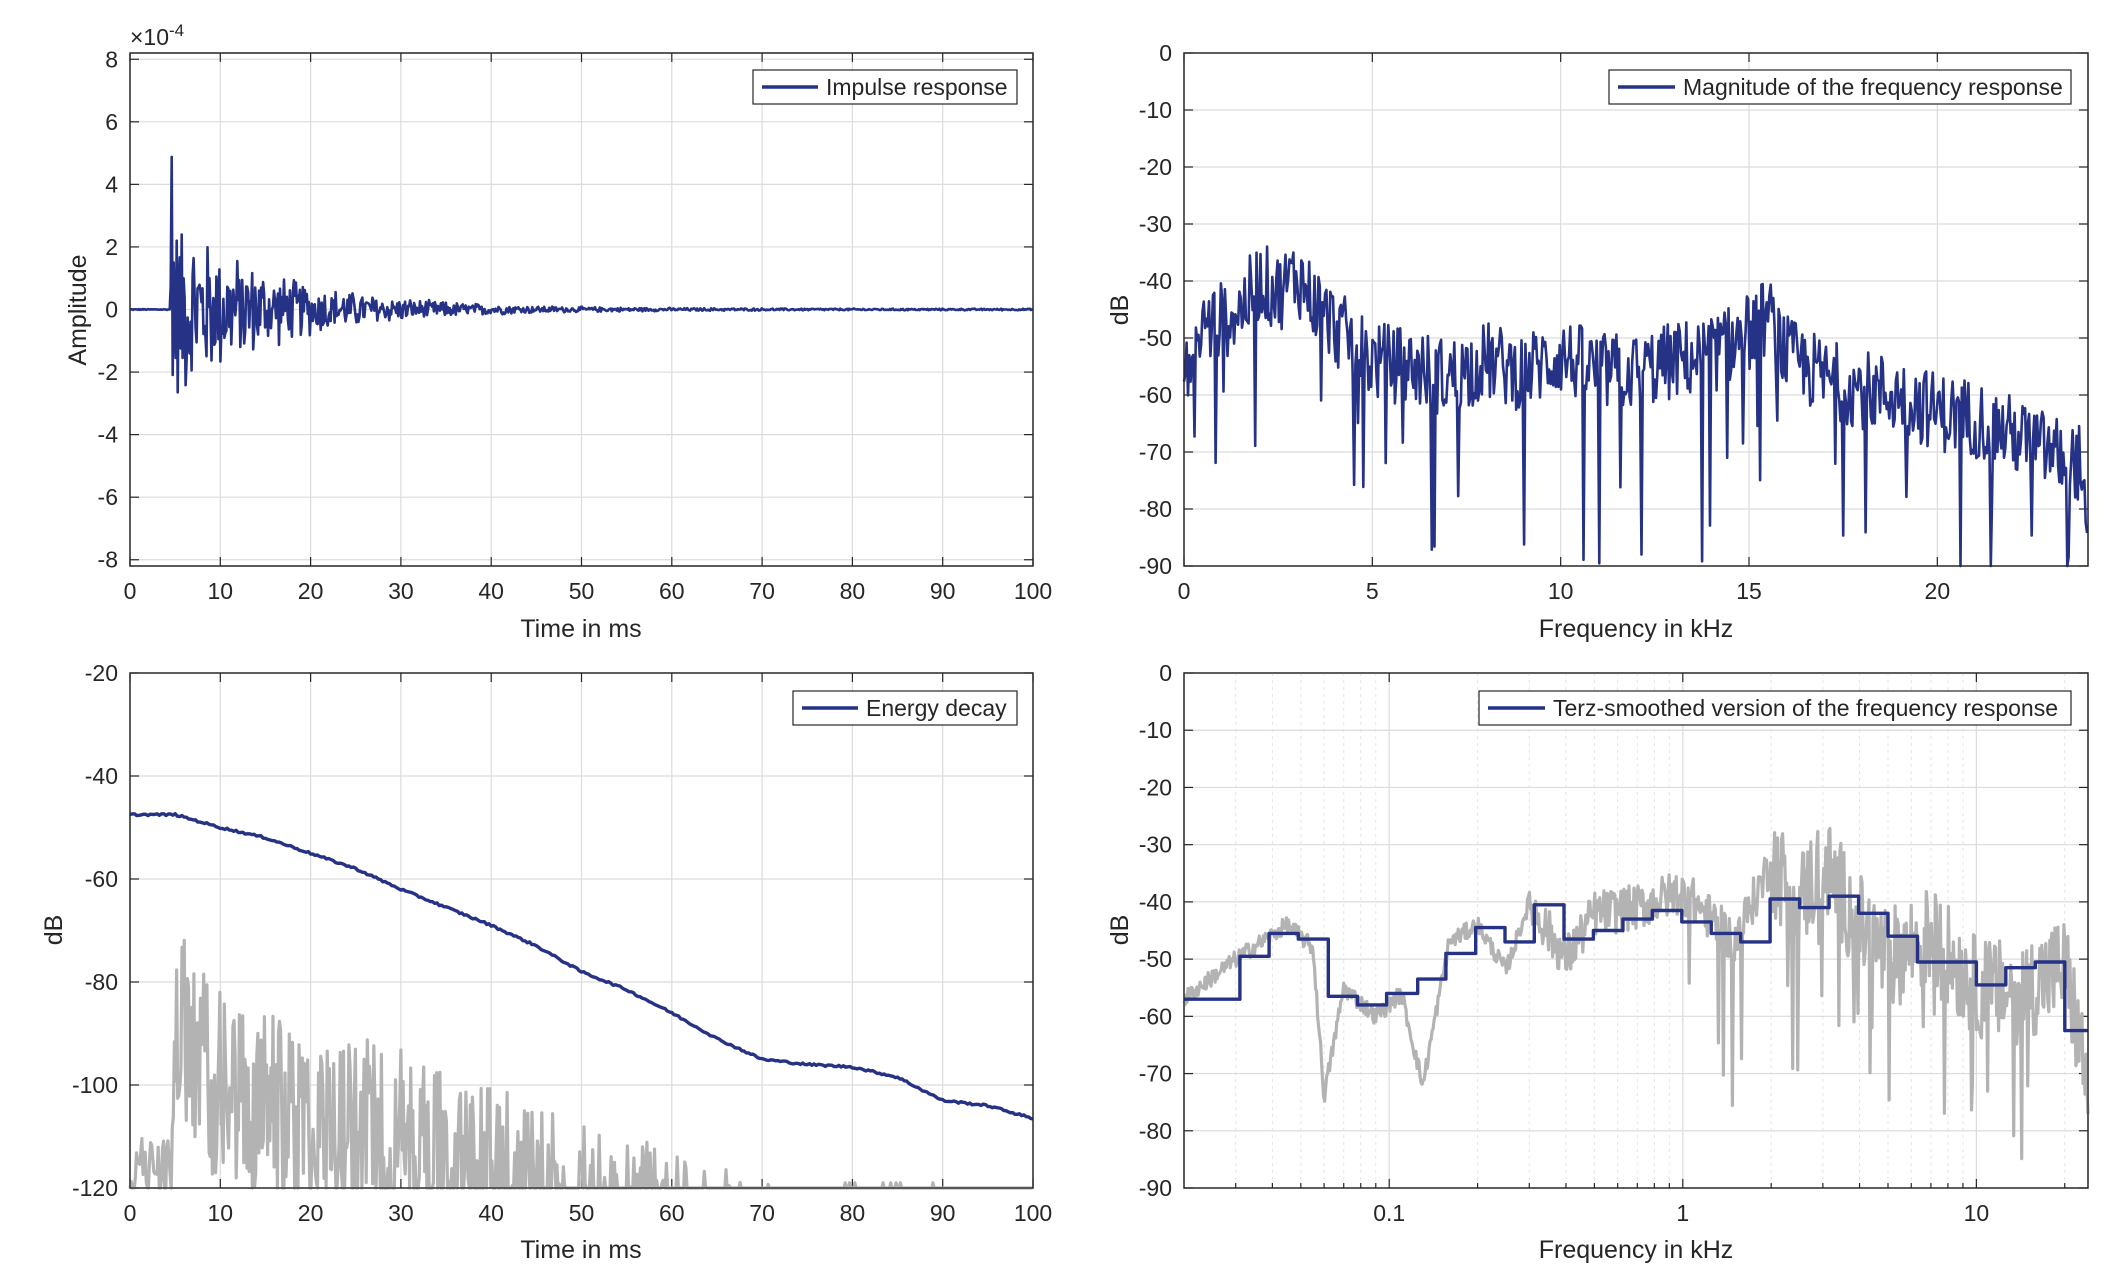 Image resolution: width=2126 pixels, height=1281 pixels. I want to click on legend-label: Energy decay, so click(936, 708).